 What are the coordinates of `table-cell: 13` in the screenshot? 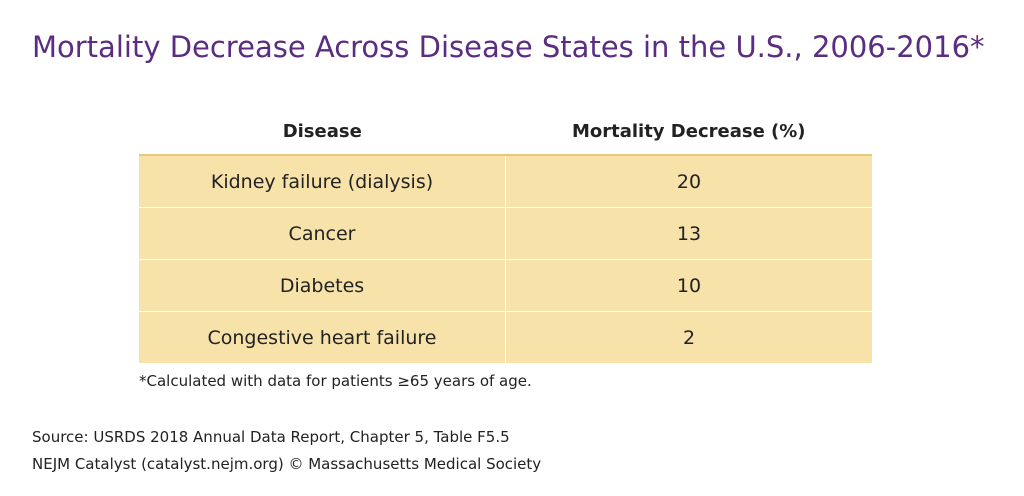 It's located at (688, 233).